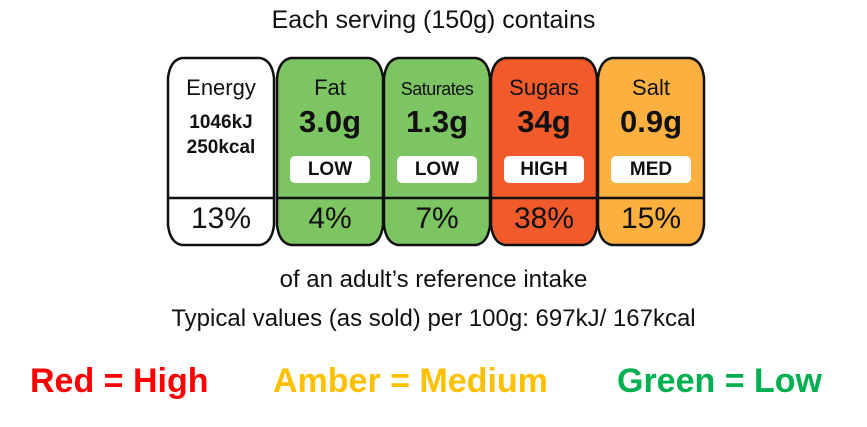 This screenshot has height=427, width=867. What do you see at coordinates (433, 279) in the screenshot?
I see `reference-intake-note: of an adult’s reference intake` at bounding box center [433, 279].